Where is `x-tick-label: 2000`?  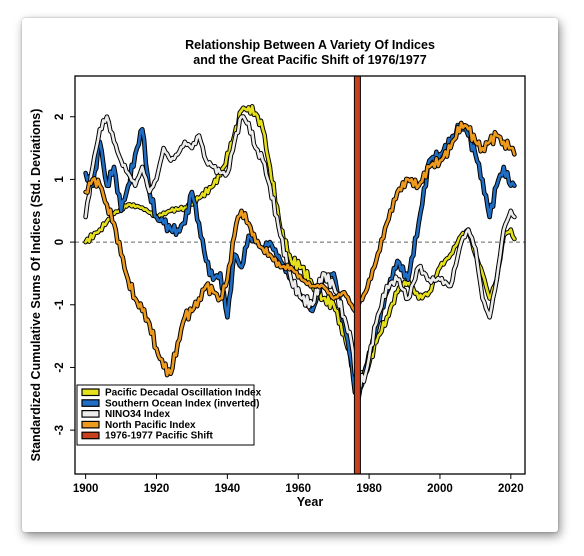
x-tick-label: 2000 is located at coordinates (440, 489).